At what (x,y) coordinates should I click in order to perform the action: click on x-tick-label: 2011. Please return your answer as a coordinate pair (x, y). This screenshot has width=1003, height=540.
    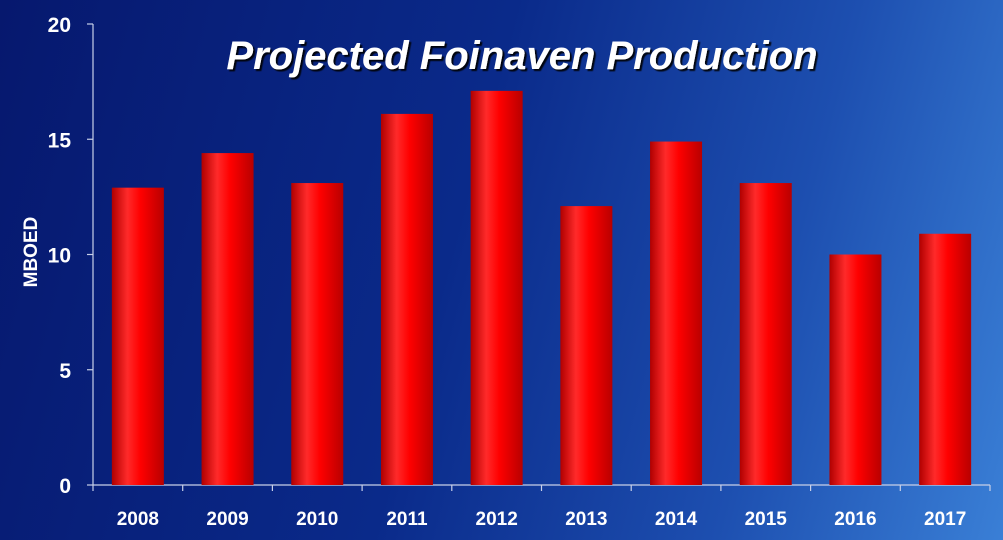
    Looking at the image, I should click on (407, 519).